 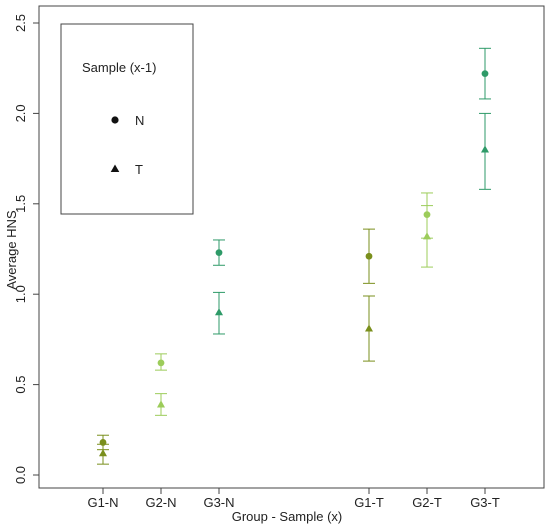 I want to click on x-tick-label: G2-N, so click(x=160, y=502).